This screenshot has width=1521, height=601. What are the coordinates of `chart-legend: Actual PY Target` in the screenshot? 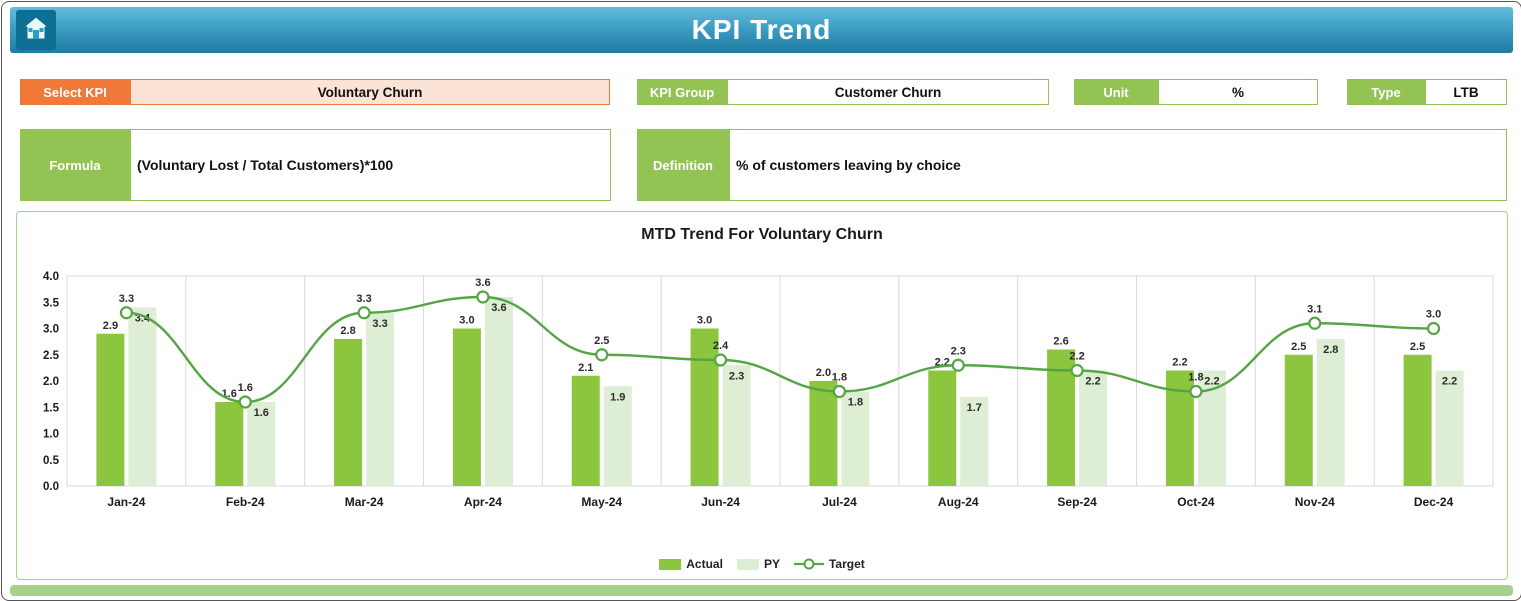 It's located at (762, 564).